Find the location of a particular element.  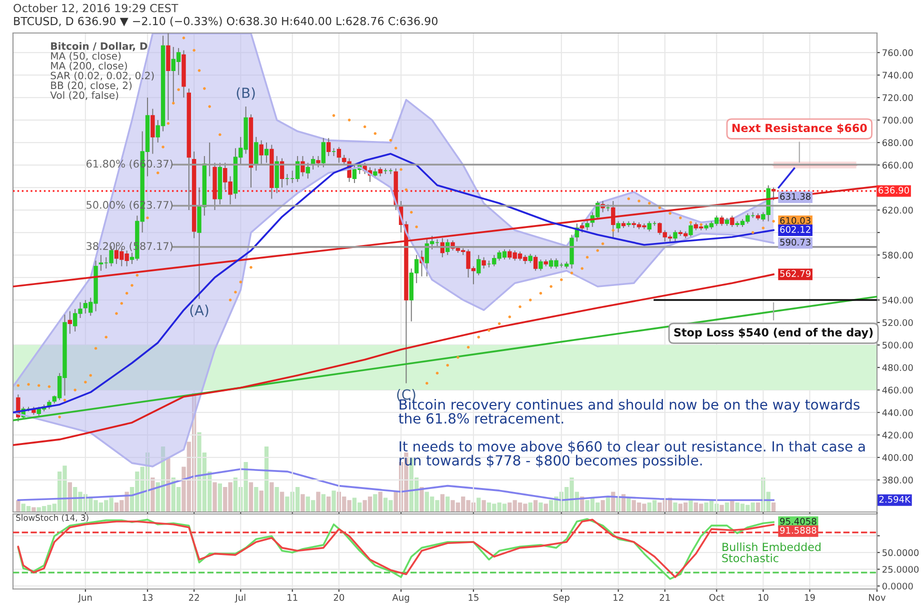

data-label: 562.79 is located at coordinates (795, 273).